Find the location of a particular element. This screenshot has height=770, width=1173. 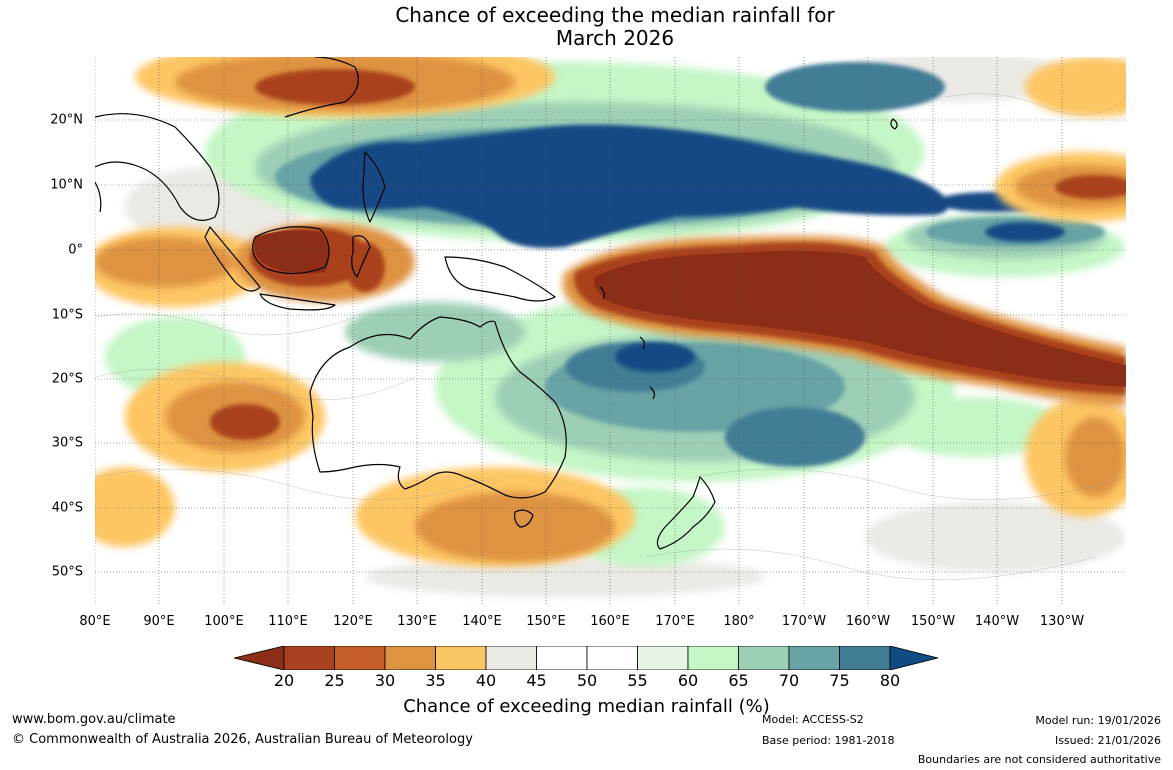

new-zealand-coastline is located at coordinates (686, 513).